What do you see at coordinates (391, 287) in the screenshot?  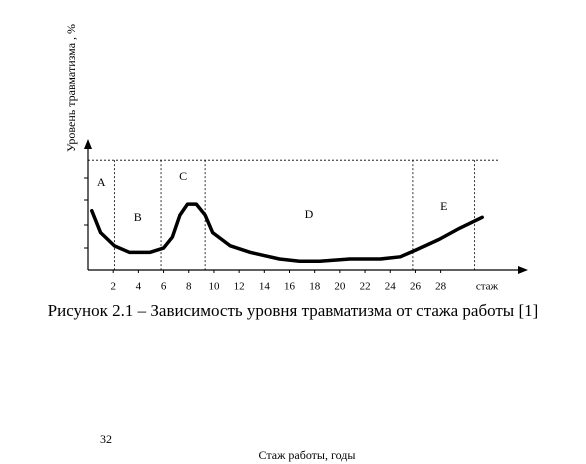 I see `x-tick-label: 24` at bounding box center [391, 287].